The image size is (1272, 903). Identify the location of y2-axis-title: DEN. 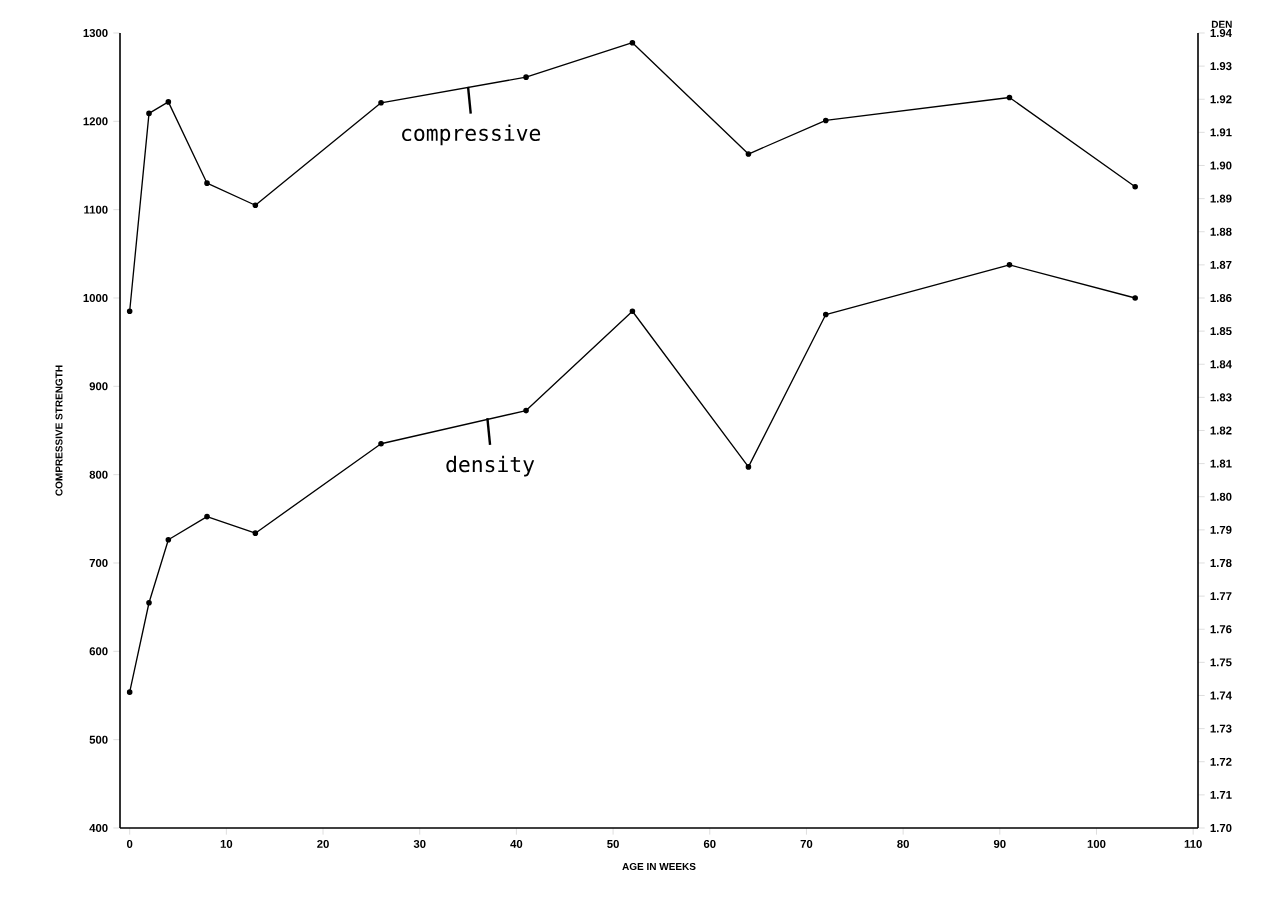
(1221, 24).